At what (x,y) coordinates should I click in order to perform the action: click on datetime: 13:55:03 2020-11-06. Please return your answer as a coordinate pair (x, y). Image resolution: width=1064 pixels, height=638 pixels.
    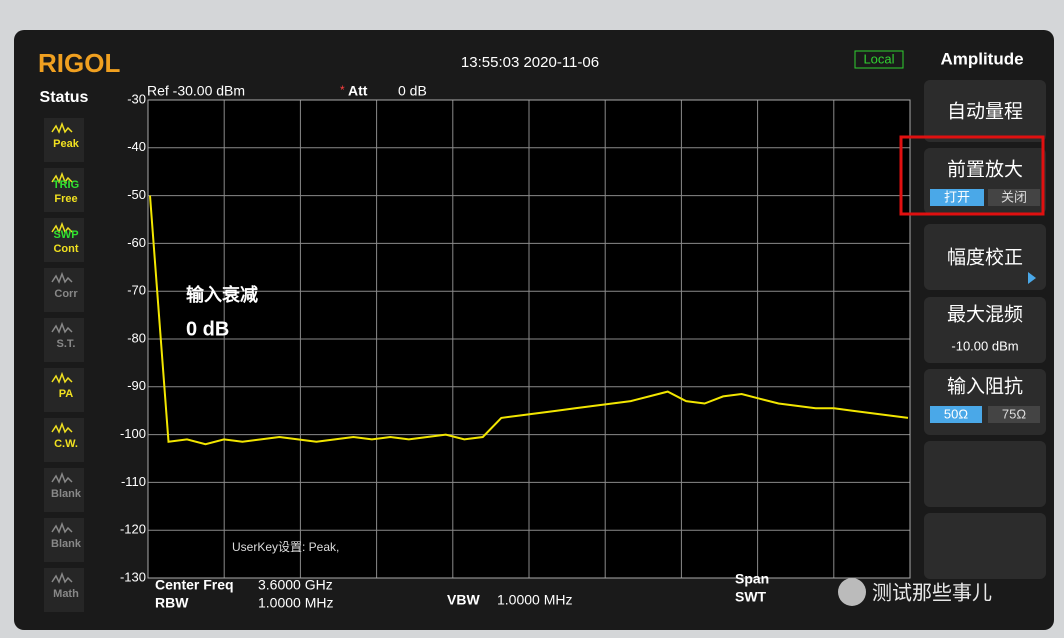
    Looking at the image, I should click on (530, 62).